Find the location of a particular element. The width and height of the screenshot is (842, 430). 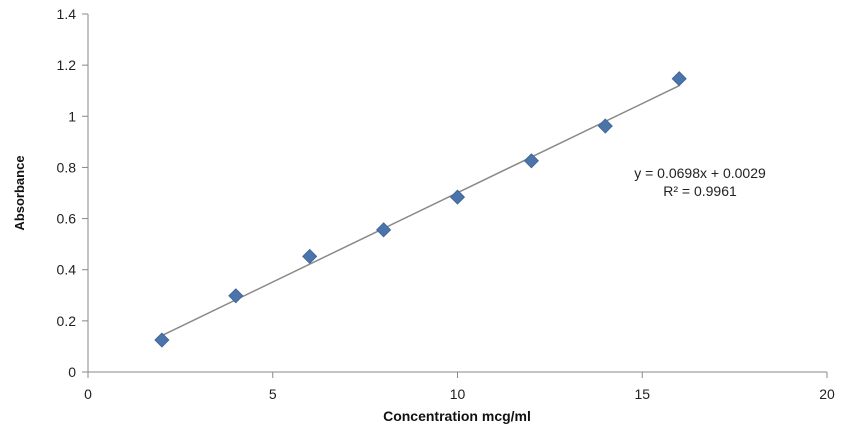

x-ticks: 0 5 10 15 20 is located at coordinates (459, 387).